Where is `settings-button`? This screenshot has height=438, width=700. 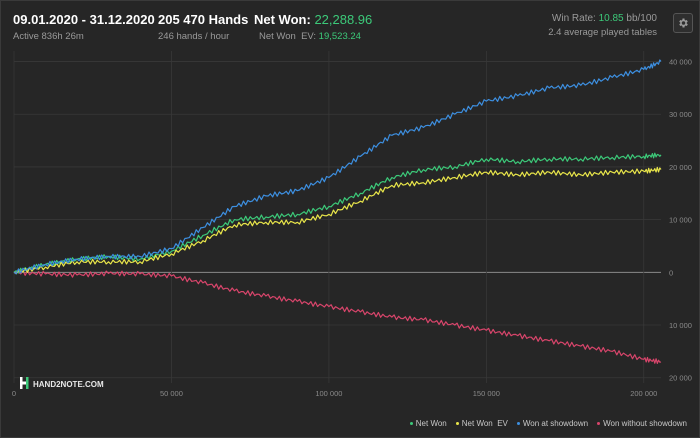
settings-button is located at coordinates (683, 23).